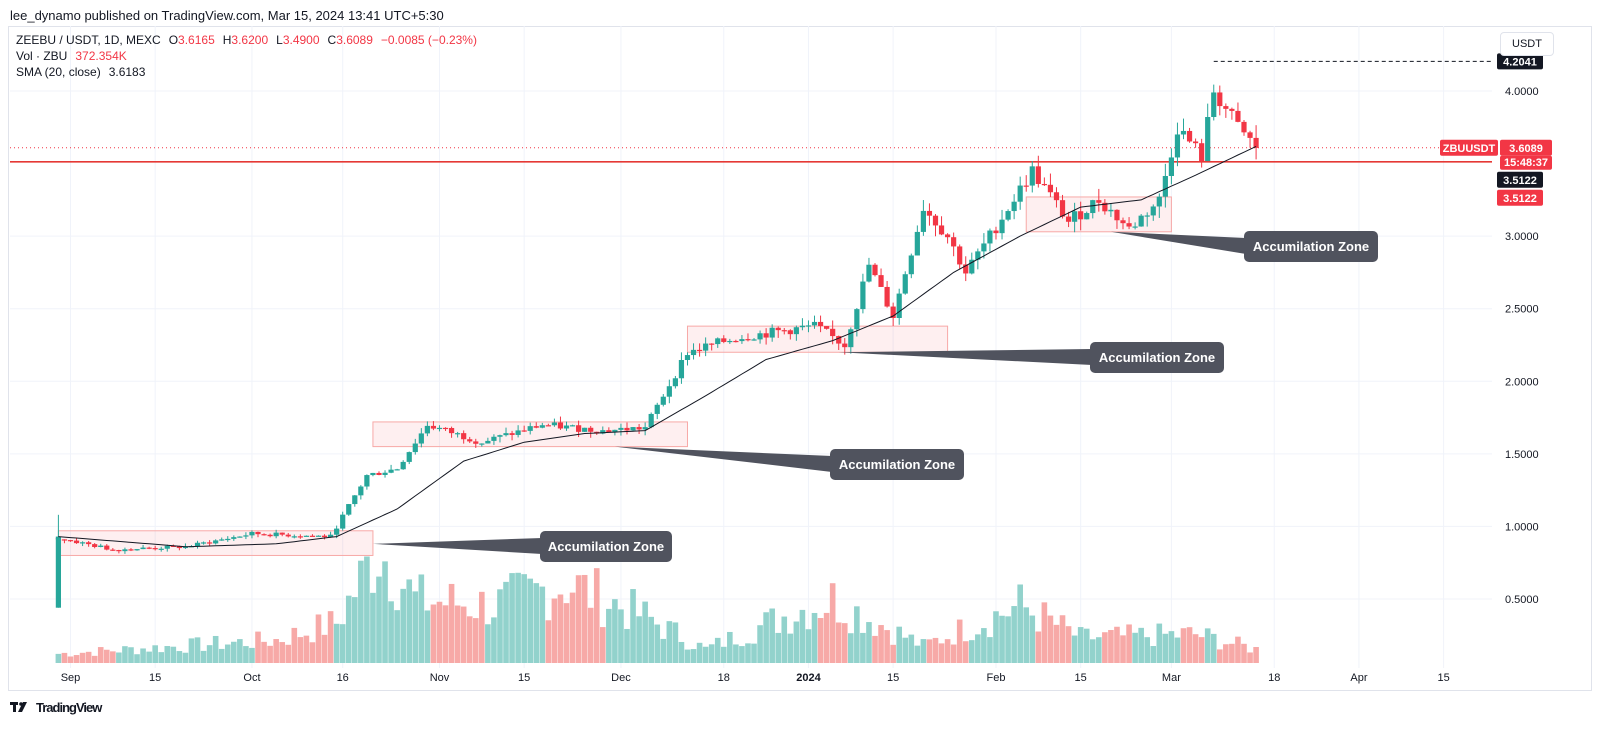  I want to click on last-price-tag-bg, so click(1526, 147).